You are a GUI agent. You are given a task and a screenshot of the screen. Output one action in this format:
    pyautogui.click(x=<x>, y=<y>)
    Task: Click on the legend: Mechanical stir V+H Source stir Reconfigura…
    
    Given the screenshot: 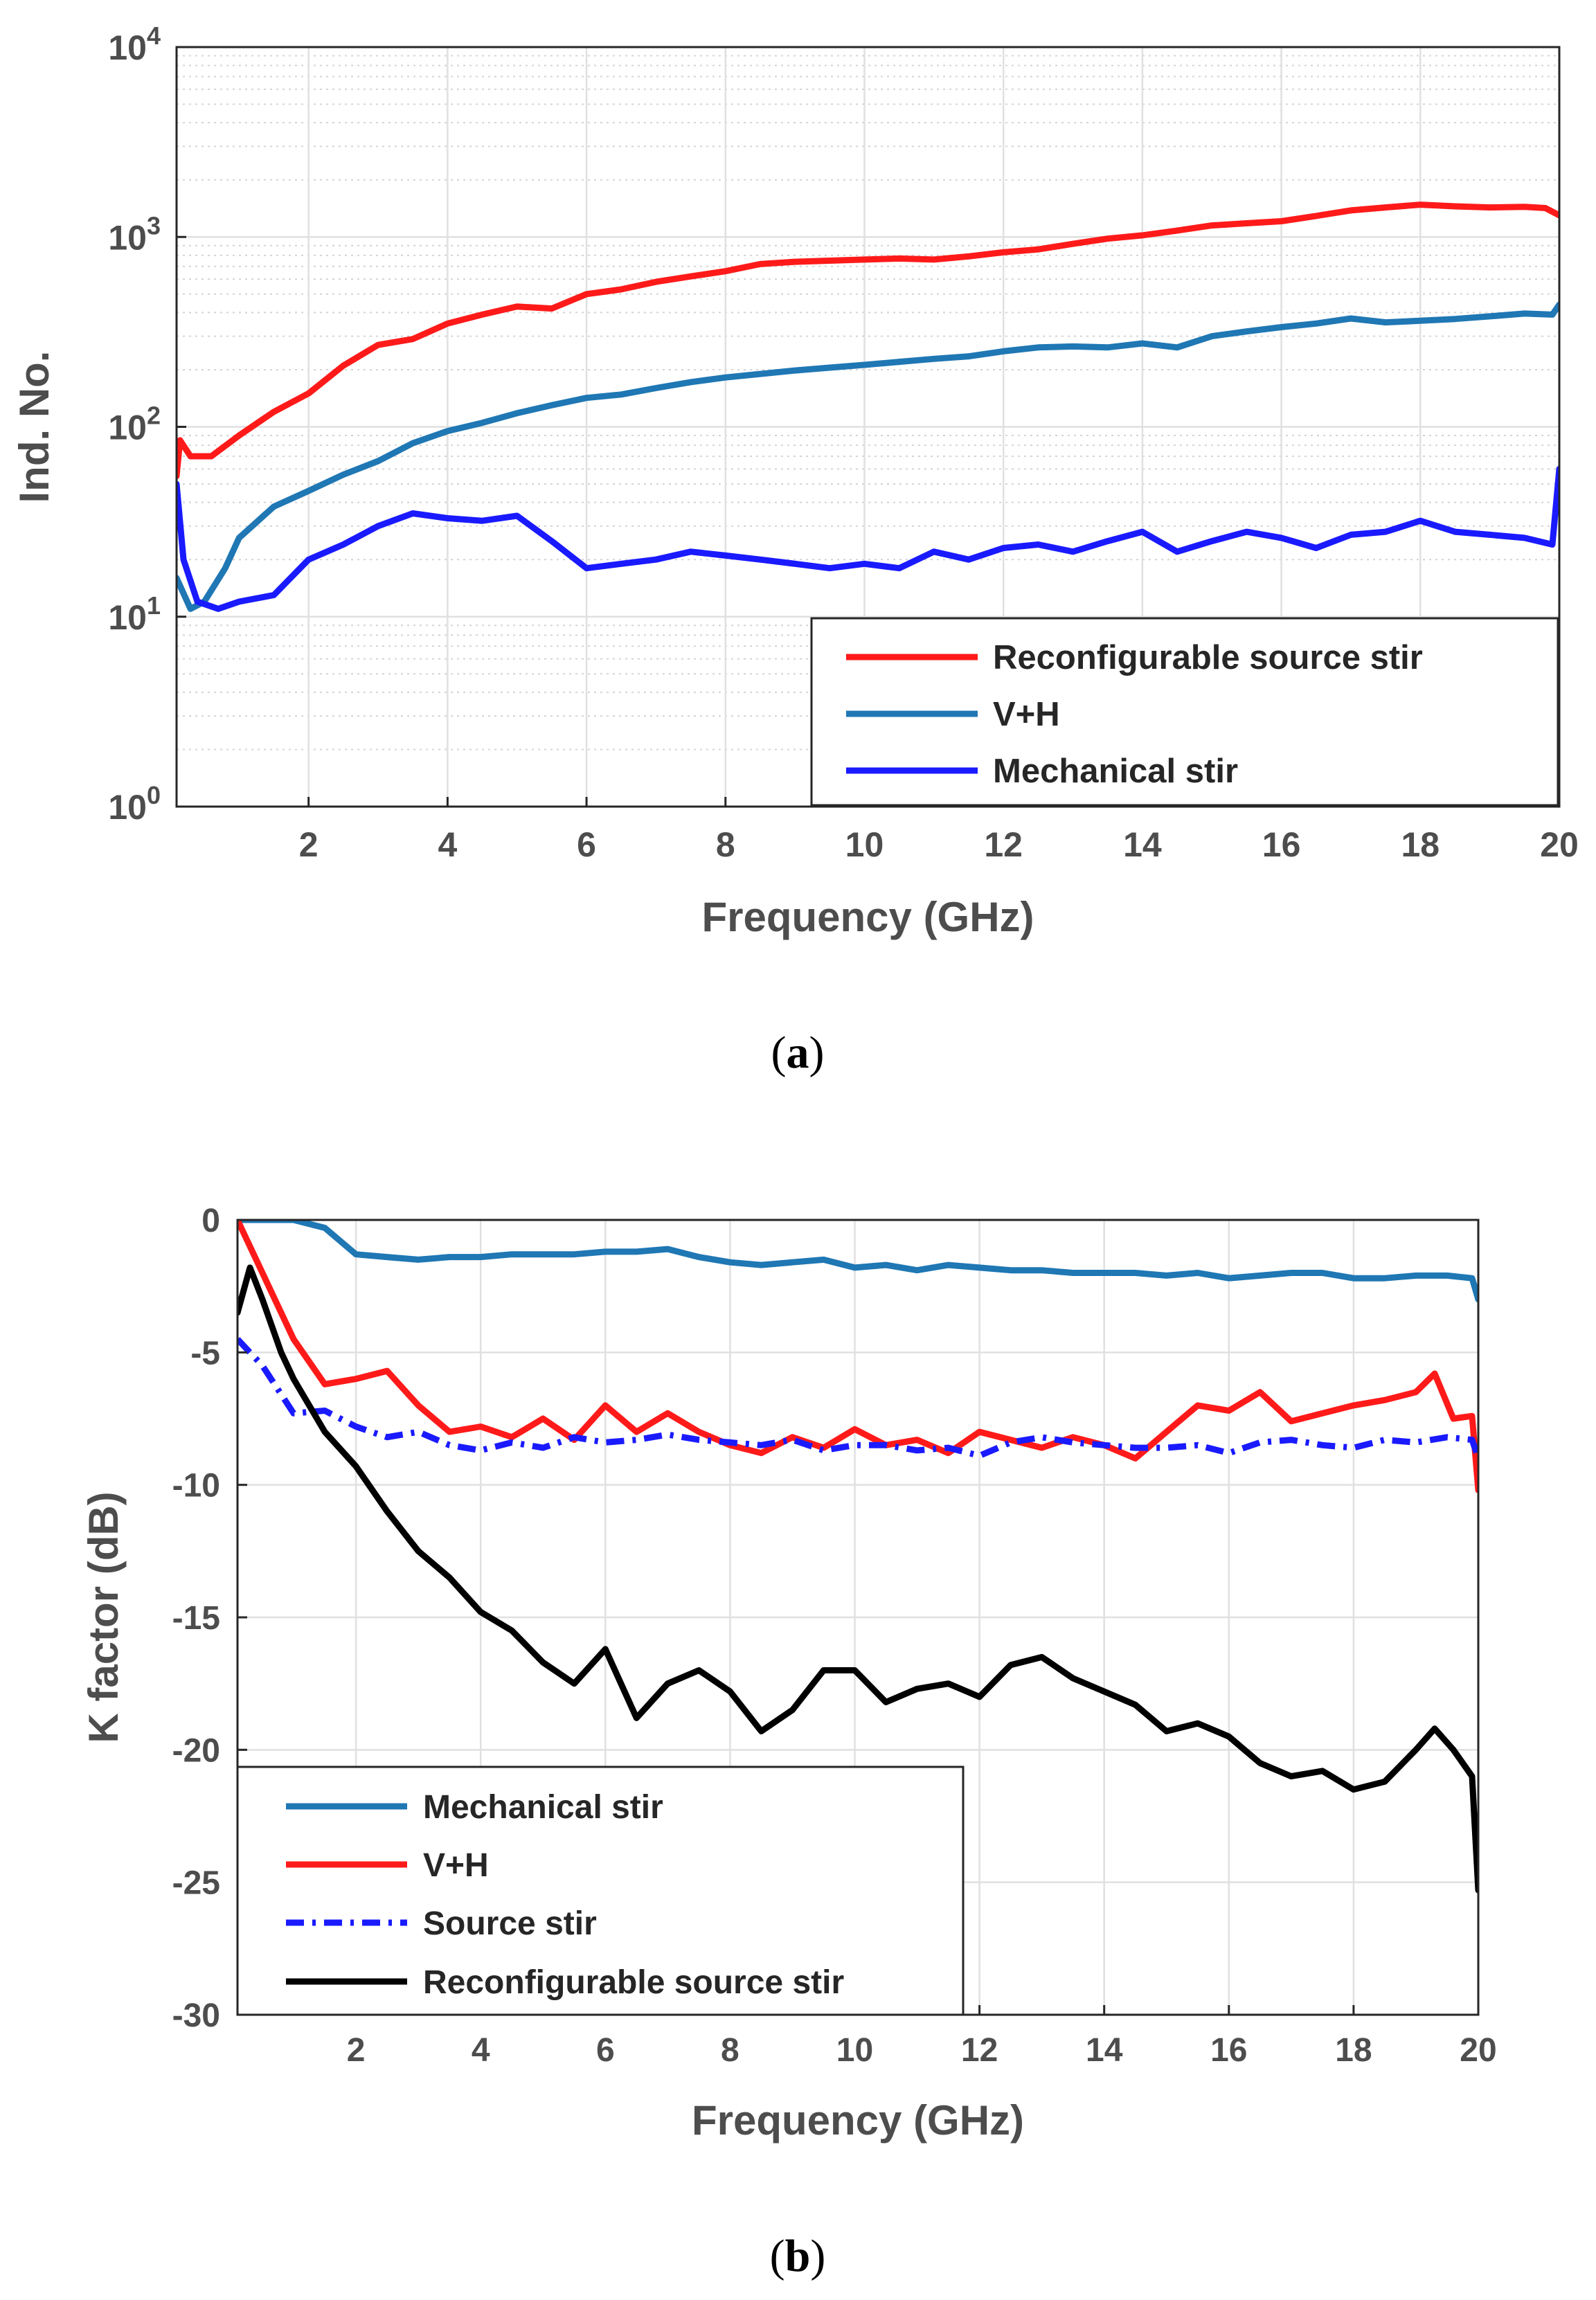 What is the action you would take?
    pyautogui.click(x=600, y=1891)
    